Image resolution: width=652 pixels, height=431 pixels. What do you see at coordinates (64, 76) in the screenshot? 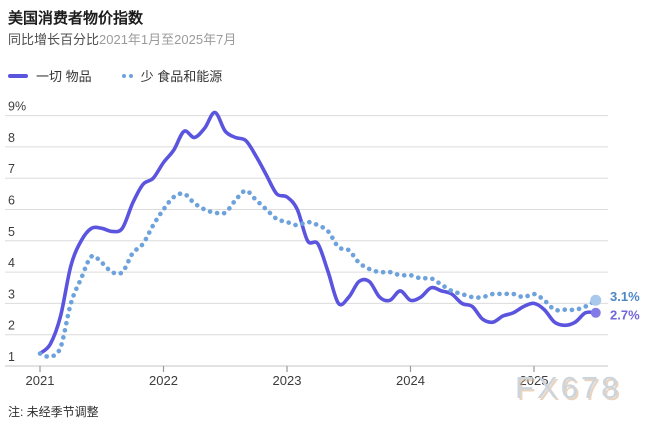
I see `legend-label-all-items: 一切 物品` at bounding box center [64, 76].